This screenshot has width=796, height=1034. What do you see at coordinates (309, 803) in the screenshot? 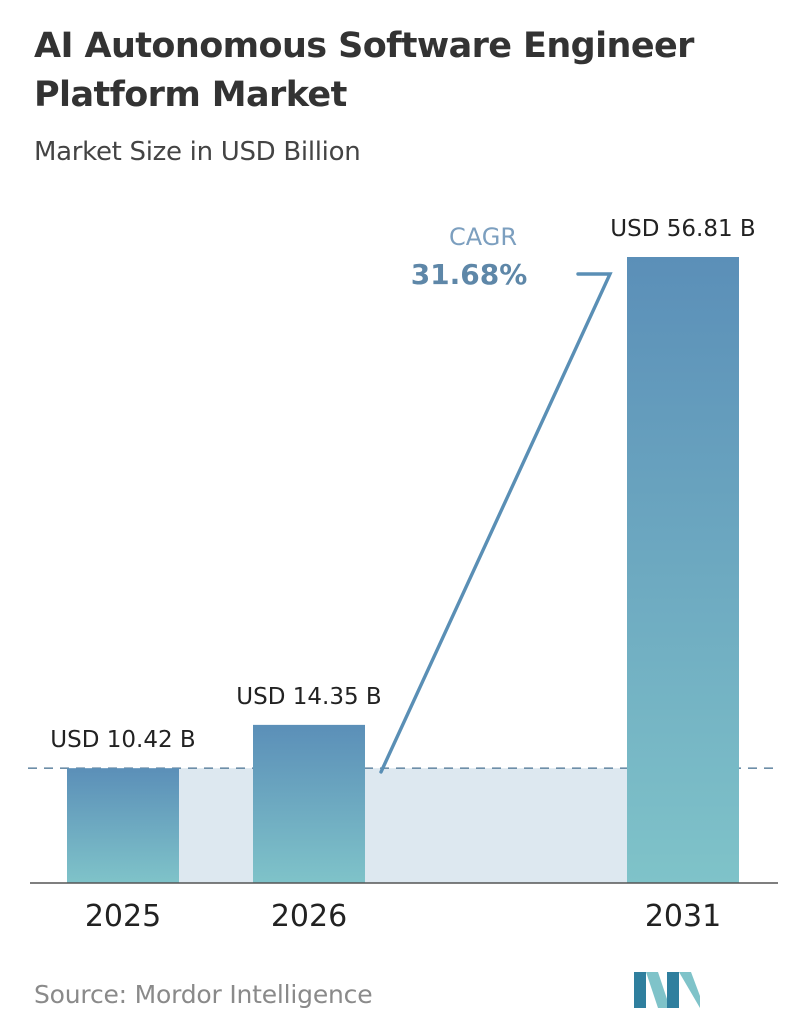
I see `bar-2026` at bounding box center [309, 803].